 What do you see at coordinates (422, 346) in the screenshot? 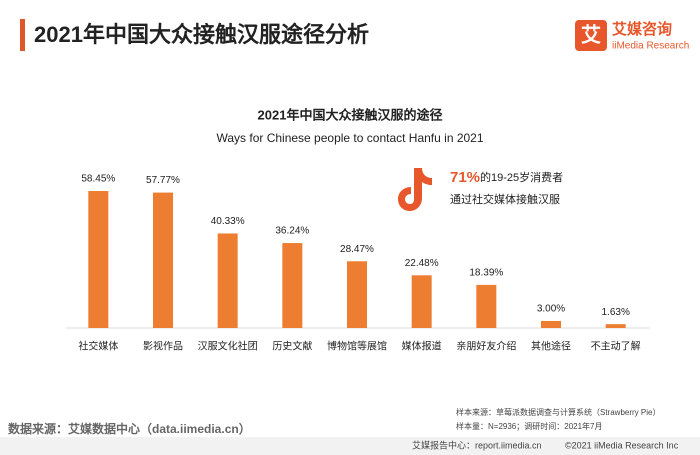
I see `x-tick-label: 媒体报道` at bounding box center [422, 346].